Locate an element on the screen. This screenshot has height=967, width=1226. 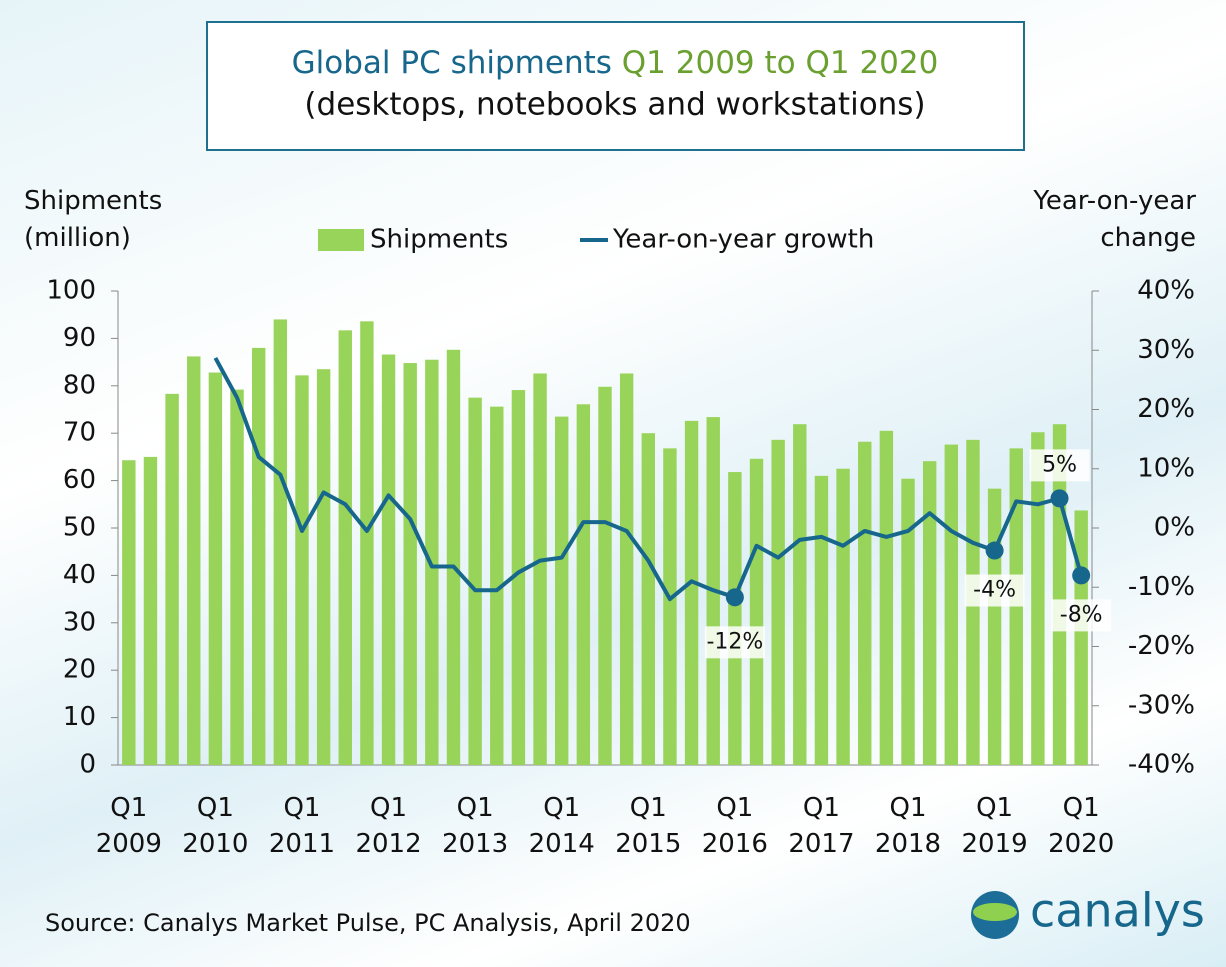
y2-tick-label: 20% is located at coordinates (1166, 409).